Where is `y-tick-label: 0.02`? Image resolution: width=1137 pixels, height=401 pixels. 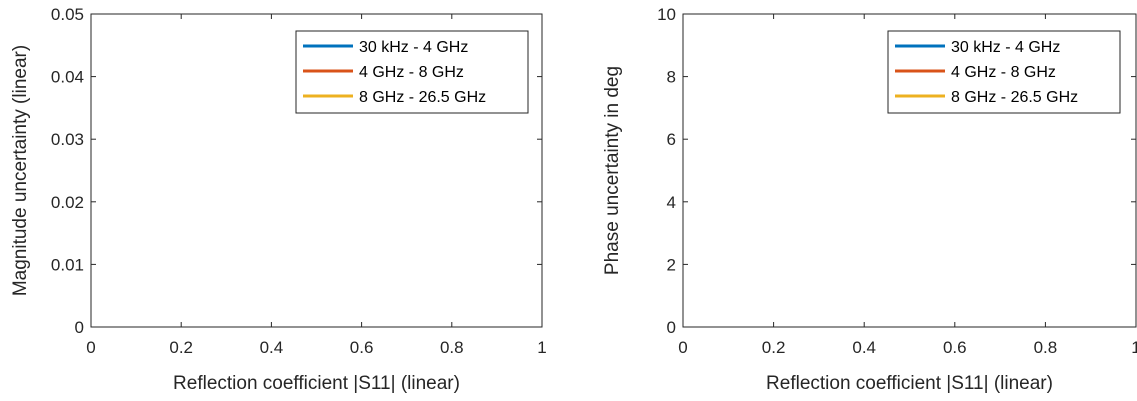
y-tick-label: 0.02 is located at coordinates (67, 202).